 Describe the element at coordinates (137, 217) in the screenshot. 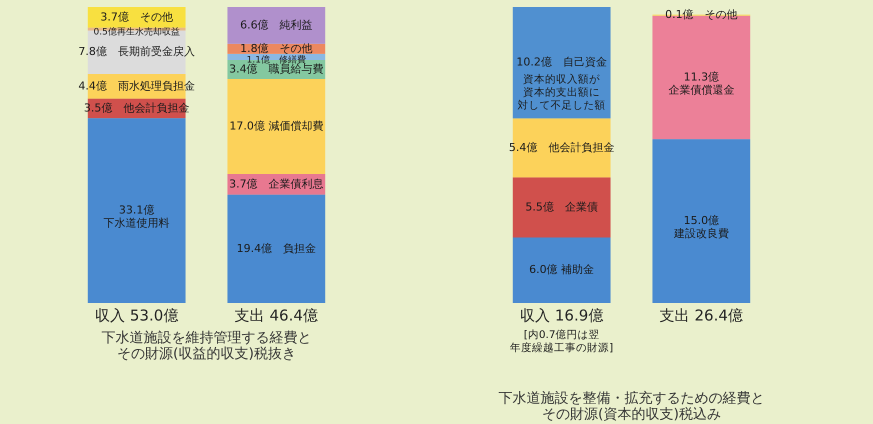

I see `data-label: 33.1億下水道使用料` at that location.